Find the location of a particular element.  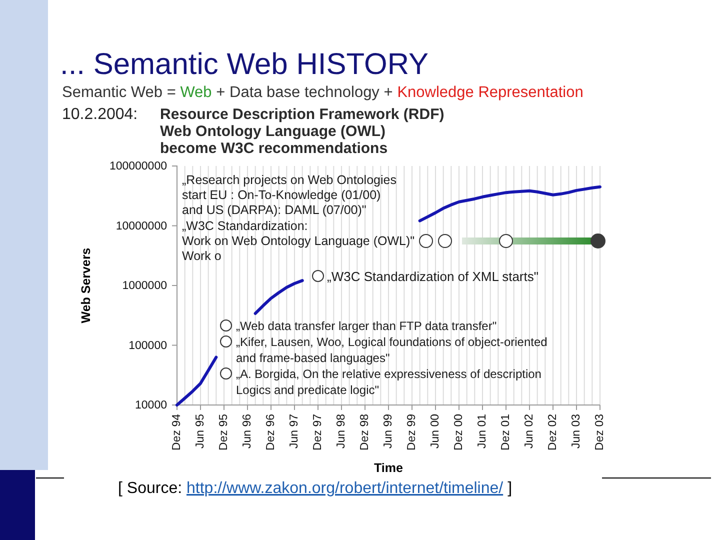

y-tick-label: 10000000 is located at coordinates (141, 226).